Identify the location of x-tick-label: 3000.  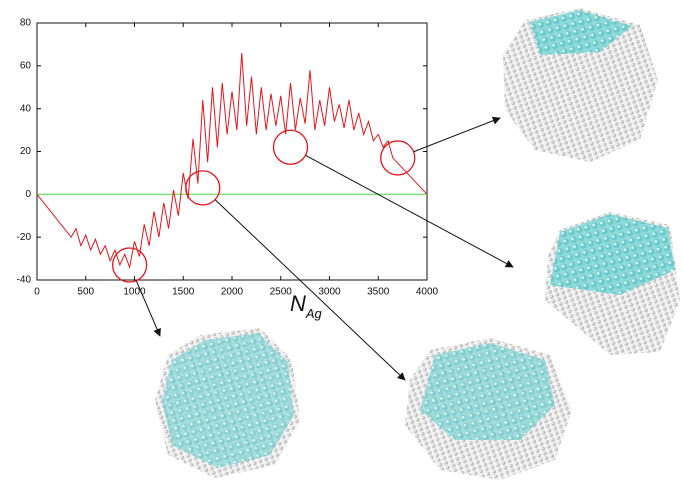
(329, 292).